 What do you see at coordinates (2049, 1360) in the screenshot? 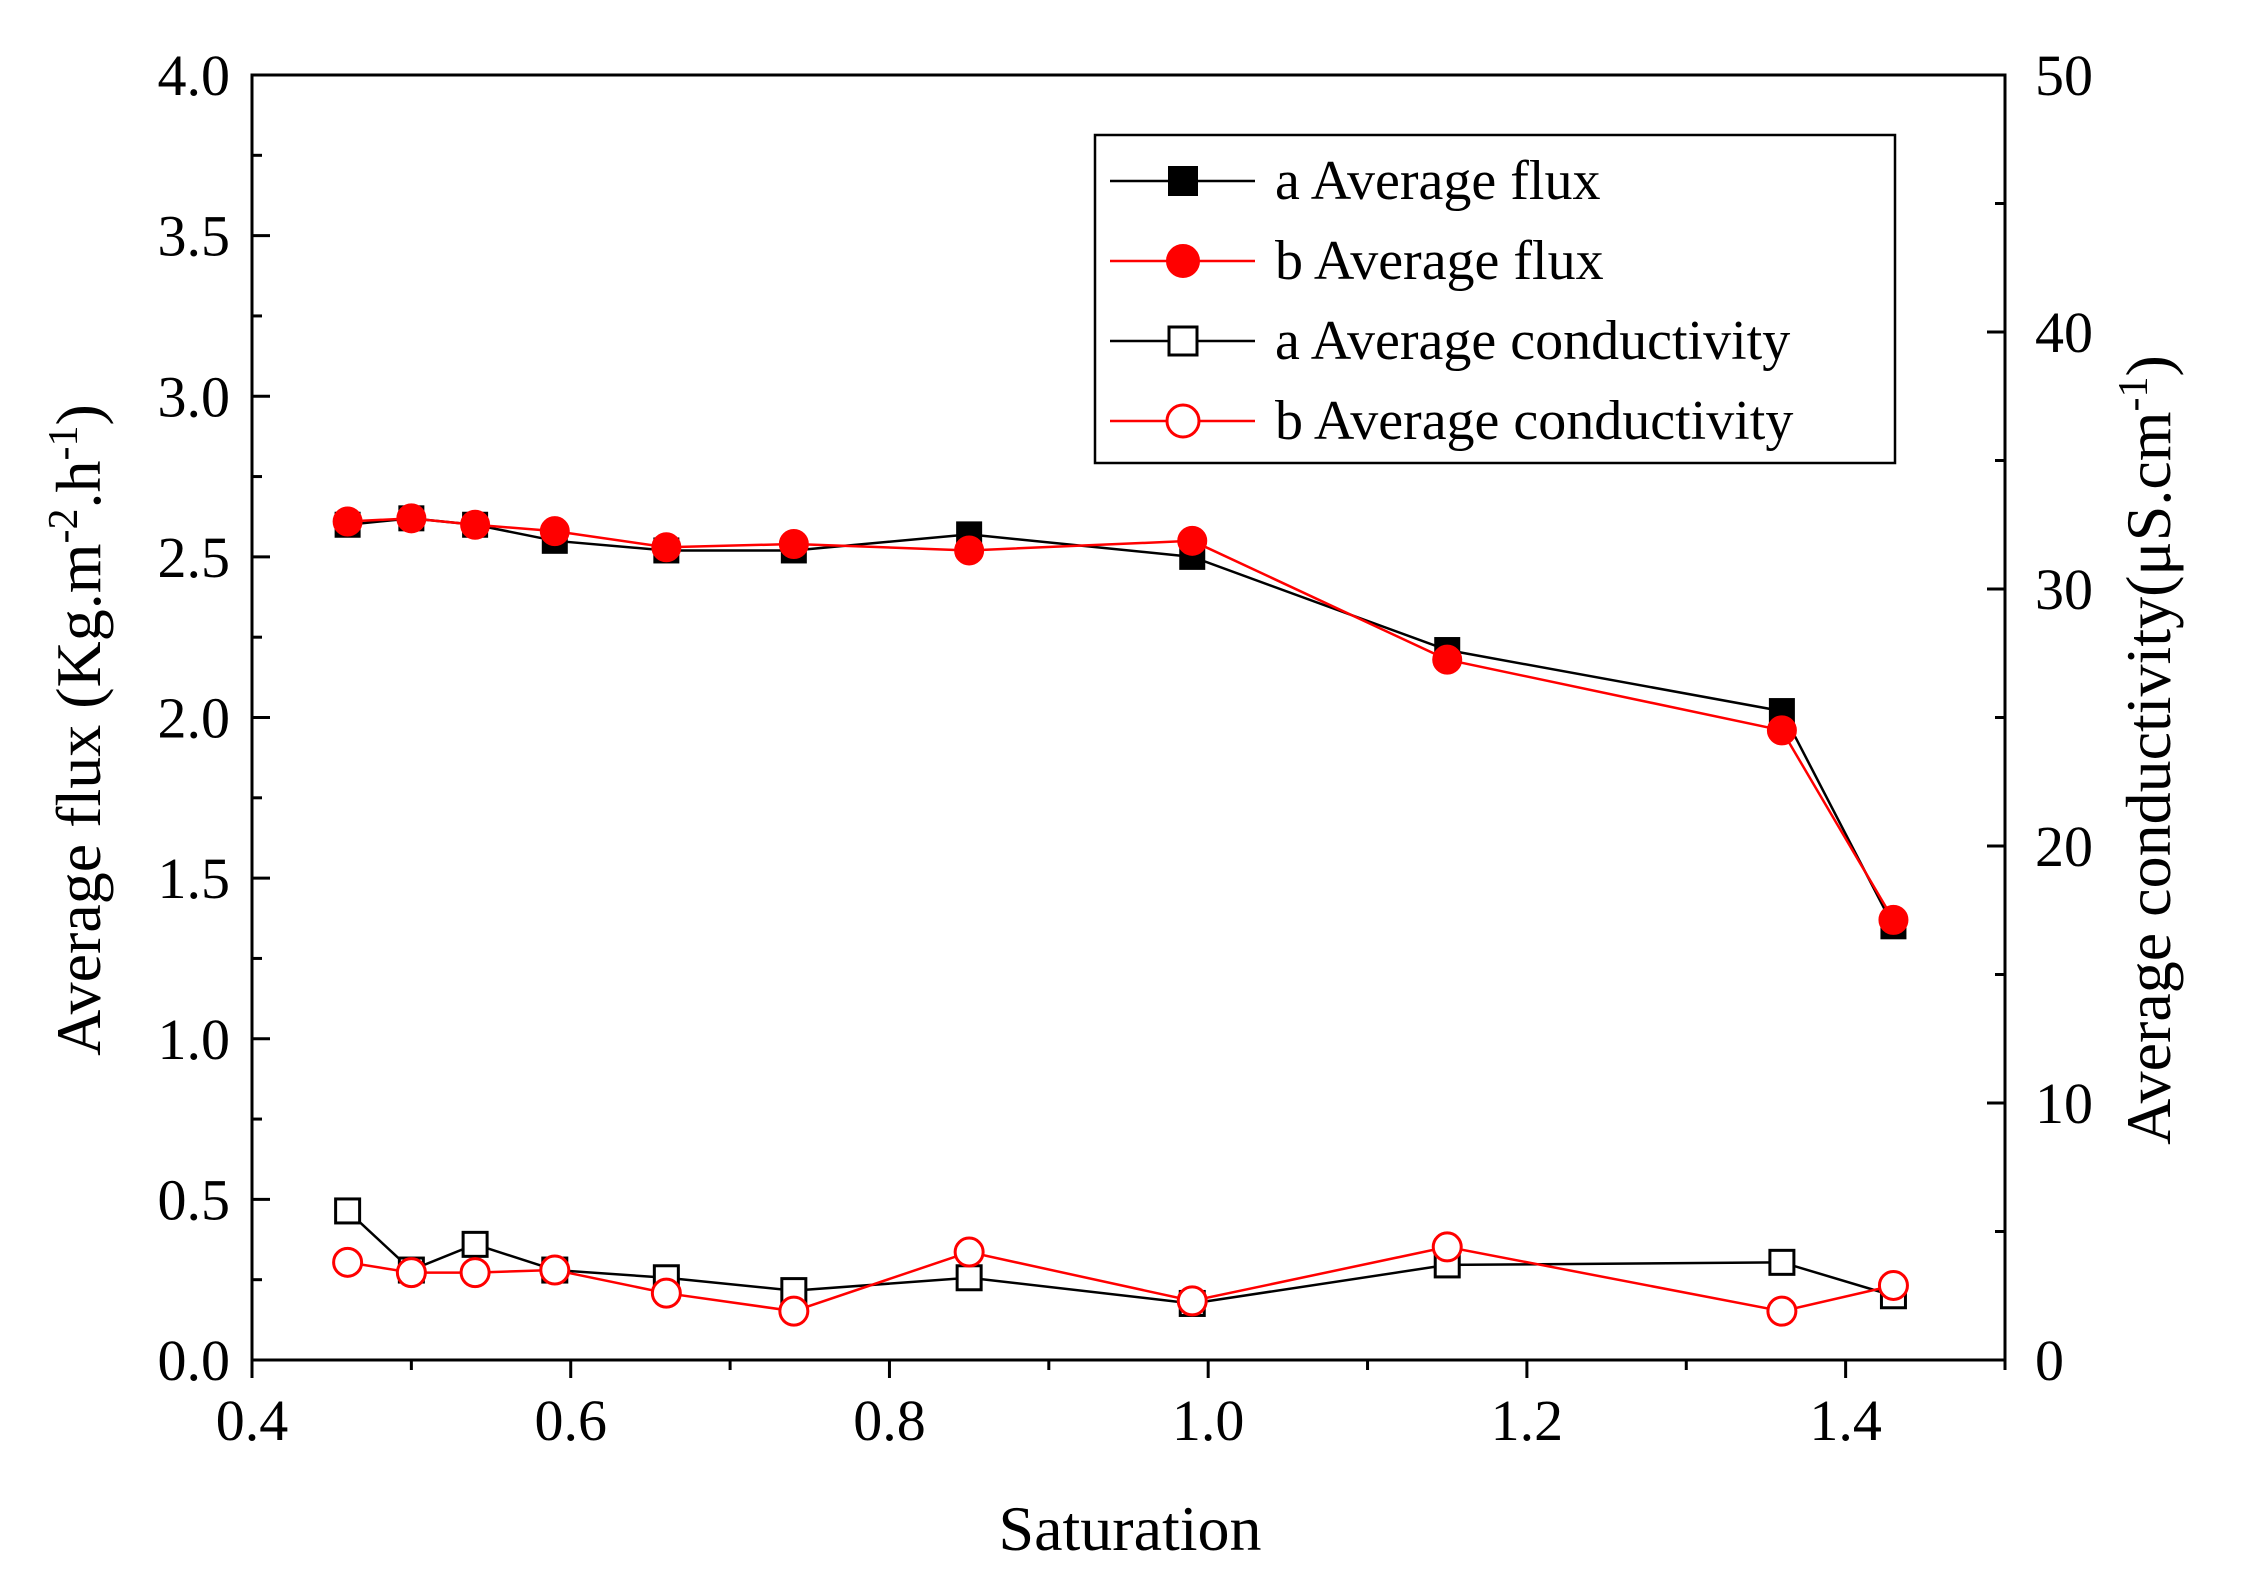
I see `y-right-tick-label: 0` at bounding box center [2049, 1360].